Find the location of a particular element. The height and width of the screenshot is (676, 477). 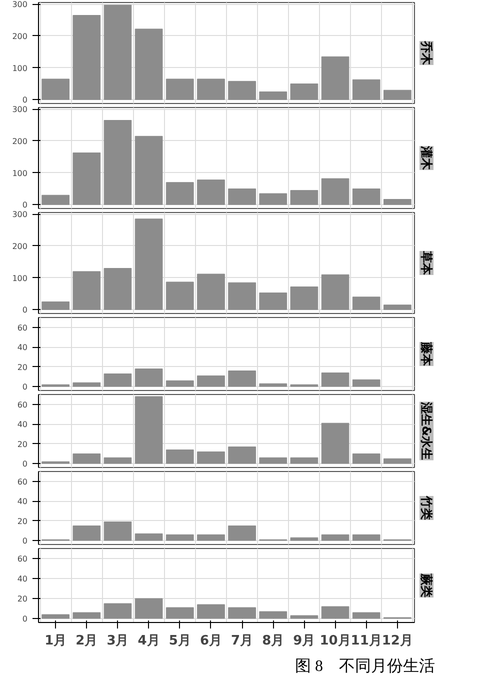

text: 草本 is located at coordinates (427, 263).